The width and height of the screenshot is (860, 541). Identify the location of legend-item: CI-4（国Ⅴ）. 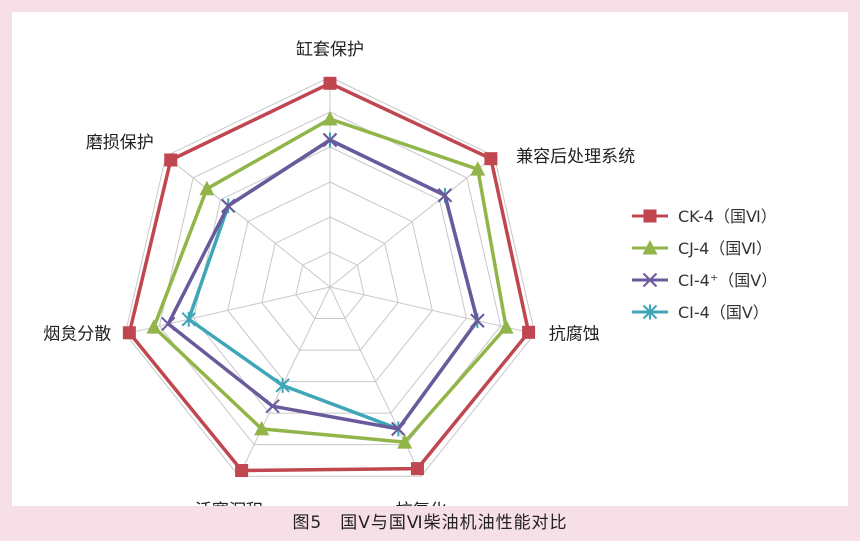
(700, 312).